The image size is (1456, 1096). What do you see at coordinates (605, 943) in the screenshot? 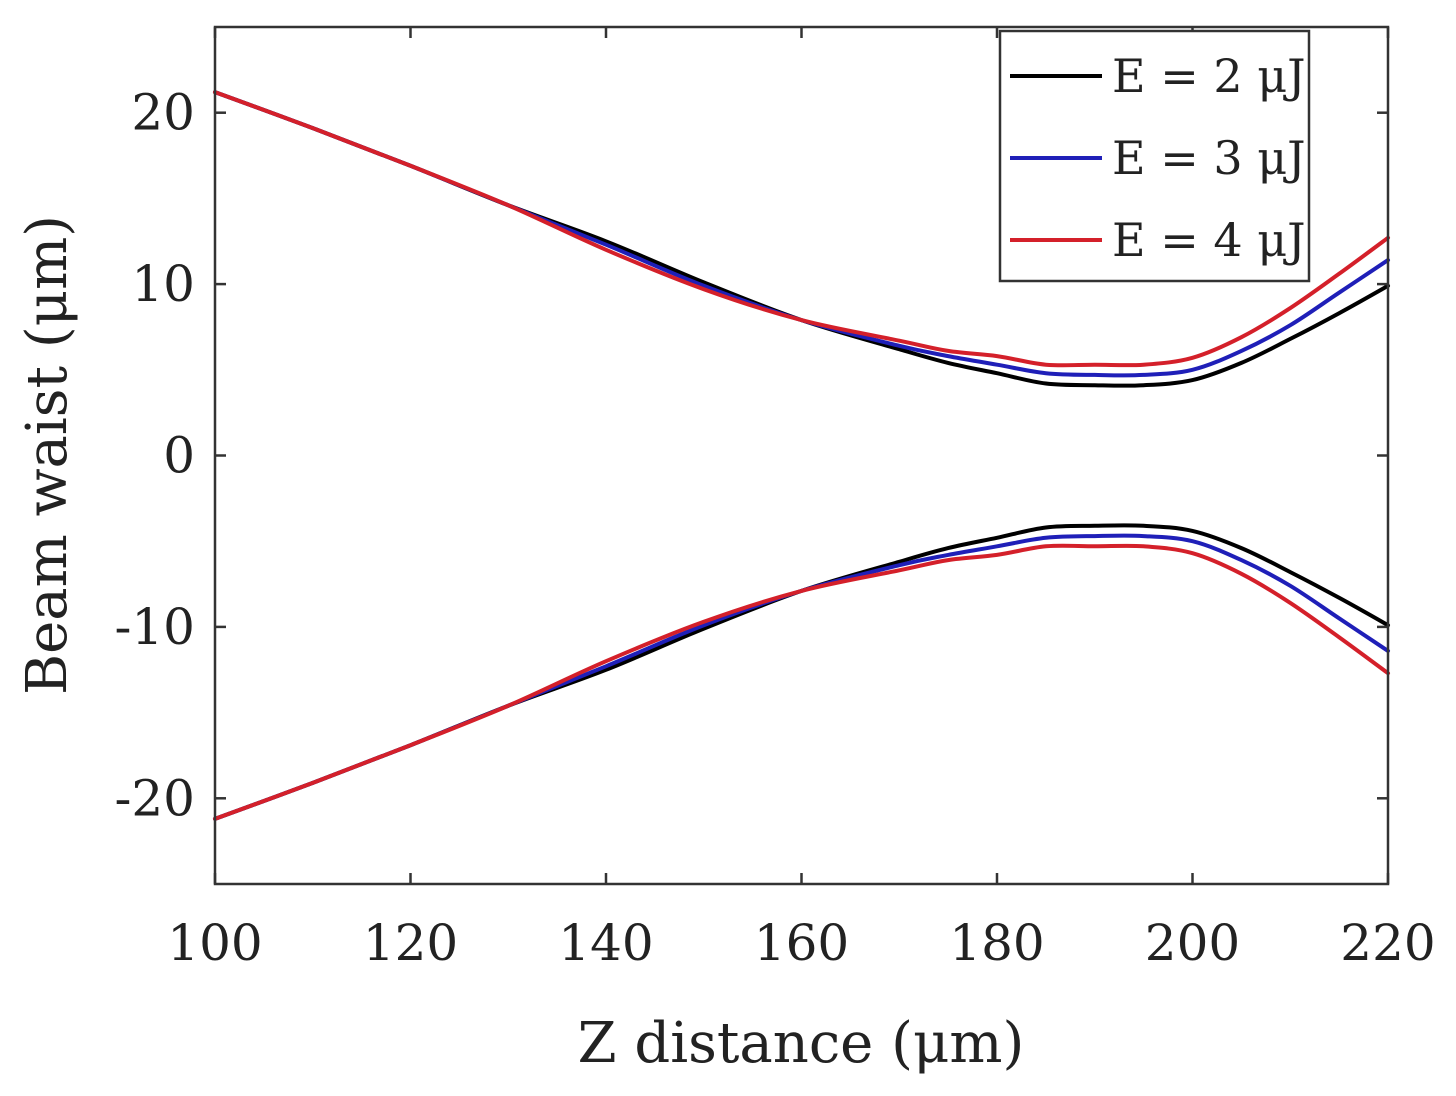
I see `x-tick-label: 140` at bounding box center [605, 943].